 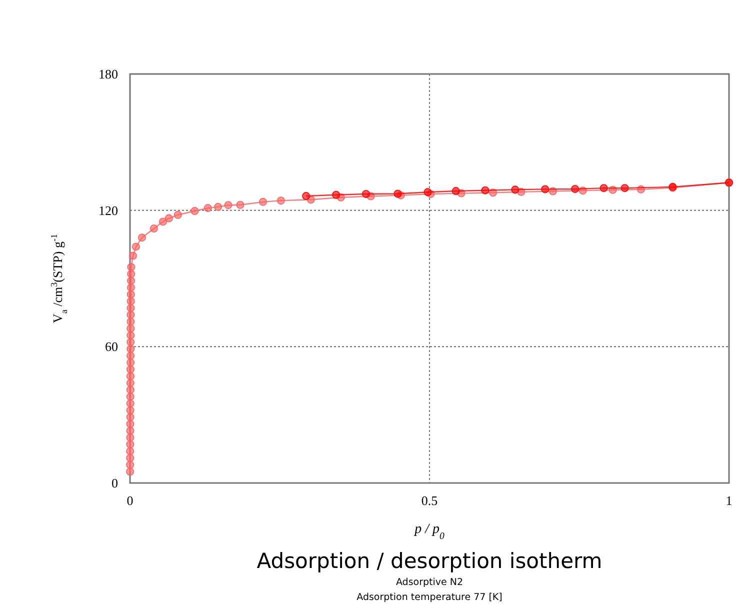 What do you see at coordinates (130, 500) in the screenshot?
I see `x-tick-label: 0` at bounding box center [130, 500].